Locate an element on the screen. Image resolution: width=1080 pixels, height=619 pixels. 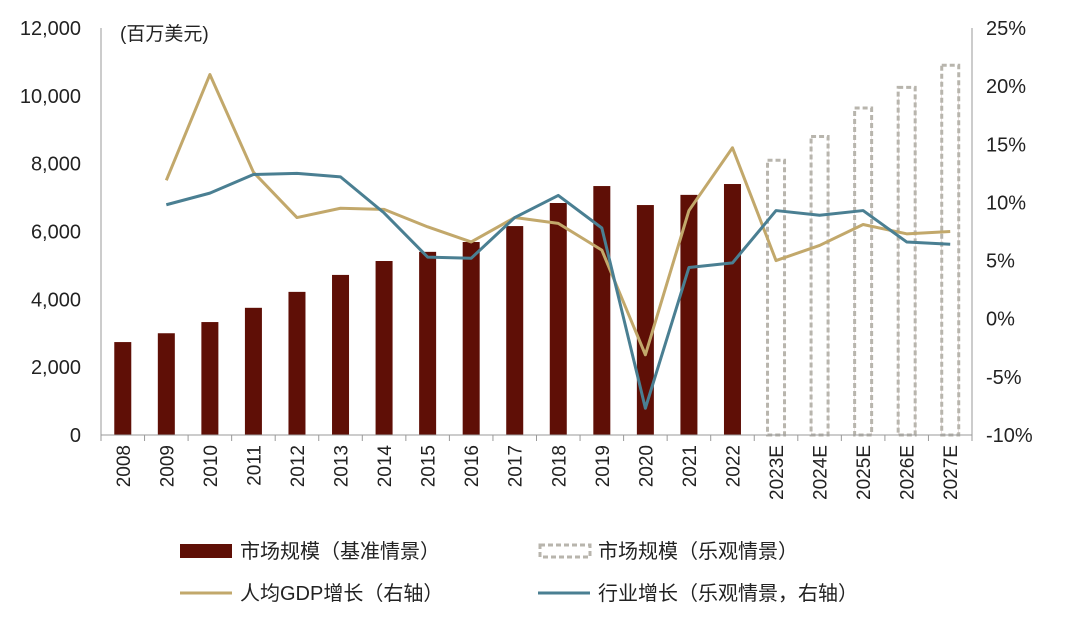
x-tick-label: 2013 is located at coordinates (342, 466).